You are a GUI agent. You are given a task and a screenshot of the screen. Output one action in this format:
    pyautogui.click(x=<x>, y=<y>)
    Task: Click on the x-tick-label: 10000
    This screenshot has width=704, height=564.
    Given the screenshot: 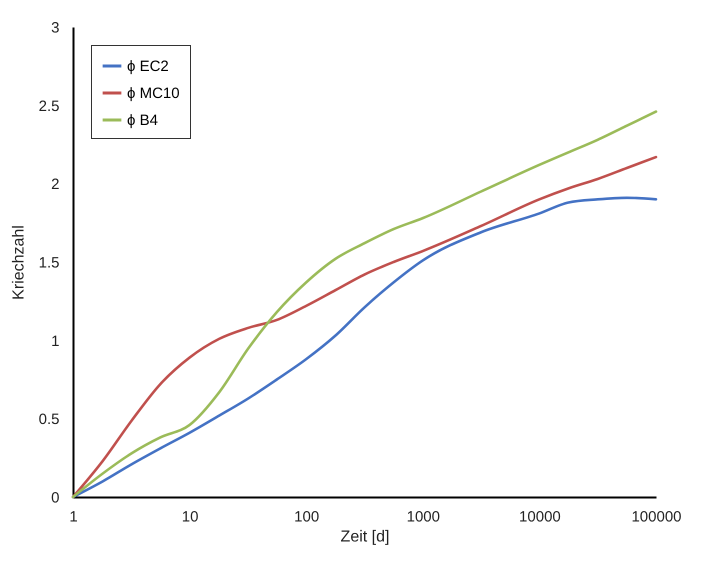 What is the action you would take?
    pyautogui.click(x=540, y=517)
    